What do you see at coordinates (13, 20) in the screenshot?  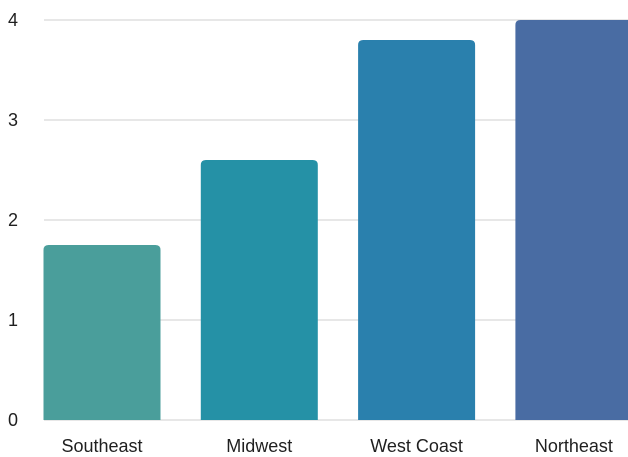 I see `y-tick-label: 4` at bounding box center [13, 20].